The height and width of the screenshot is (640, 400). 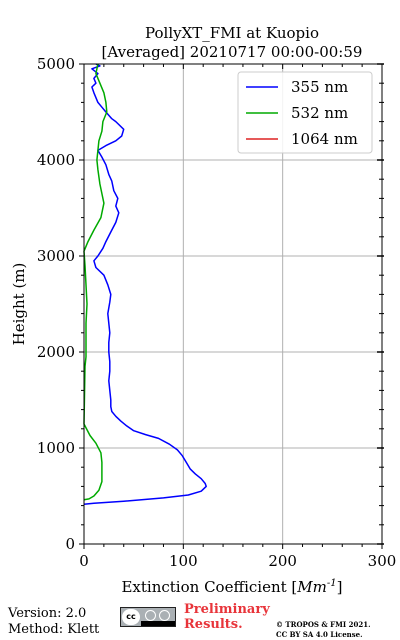 What do you see at coordinates (323, 624) in the screenshot?
I see `copyright-line1: © TROPOS & FMI 2021.` at bounding box center [323, 624].